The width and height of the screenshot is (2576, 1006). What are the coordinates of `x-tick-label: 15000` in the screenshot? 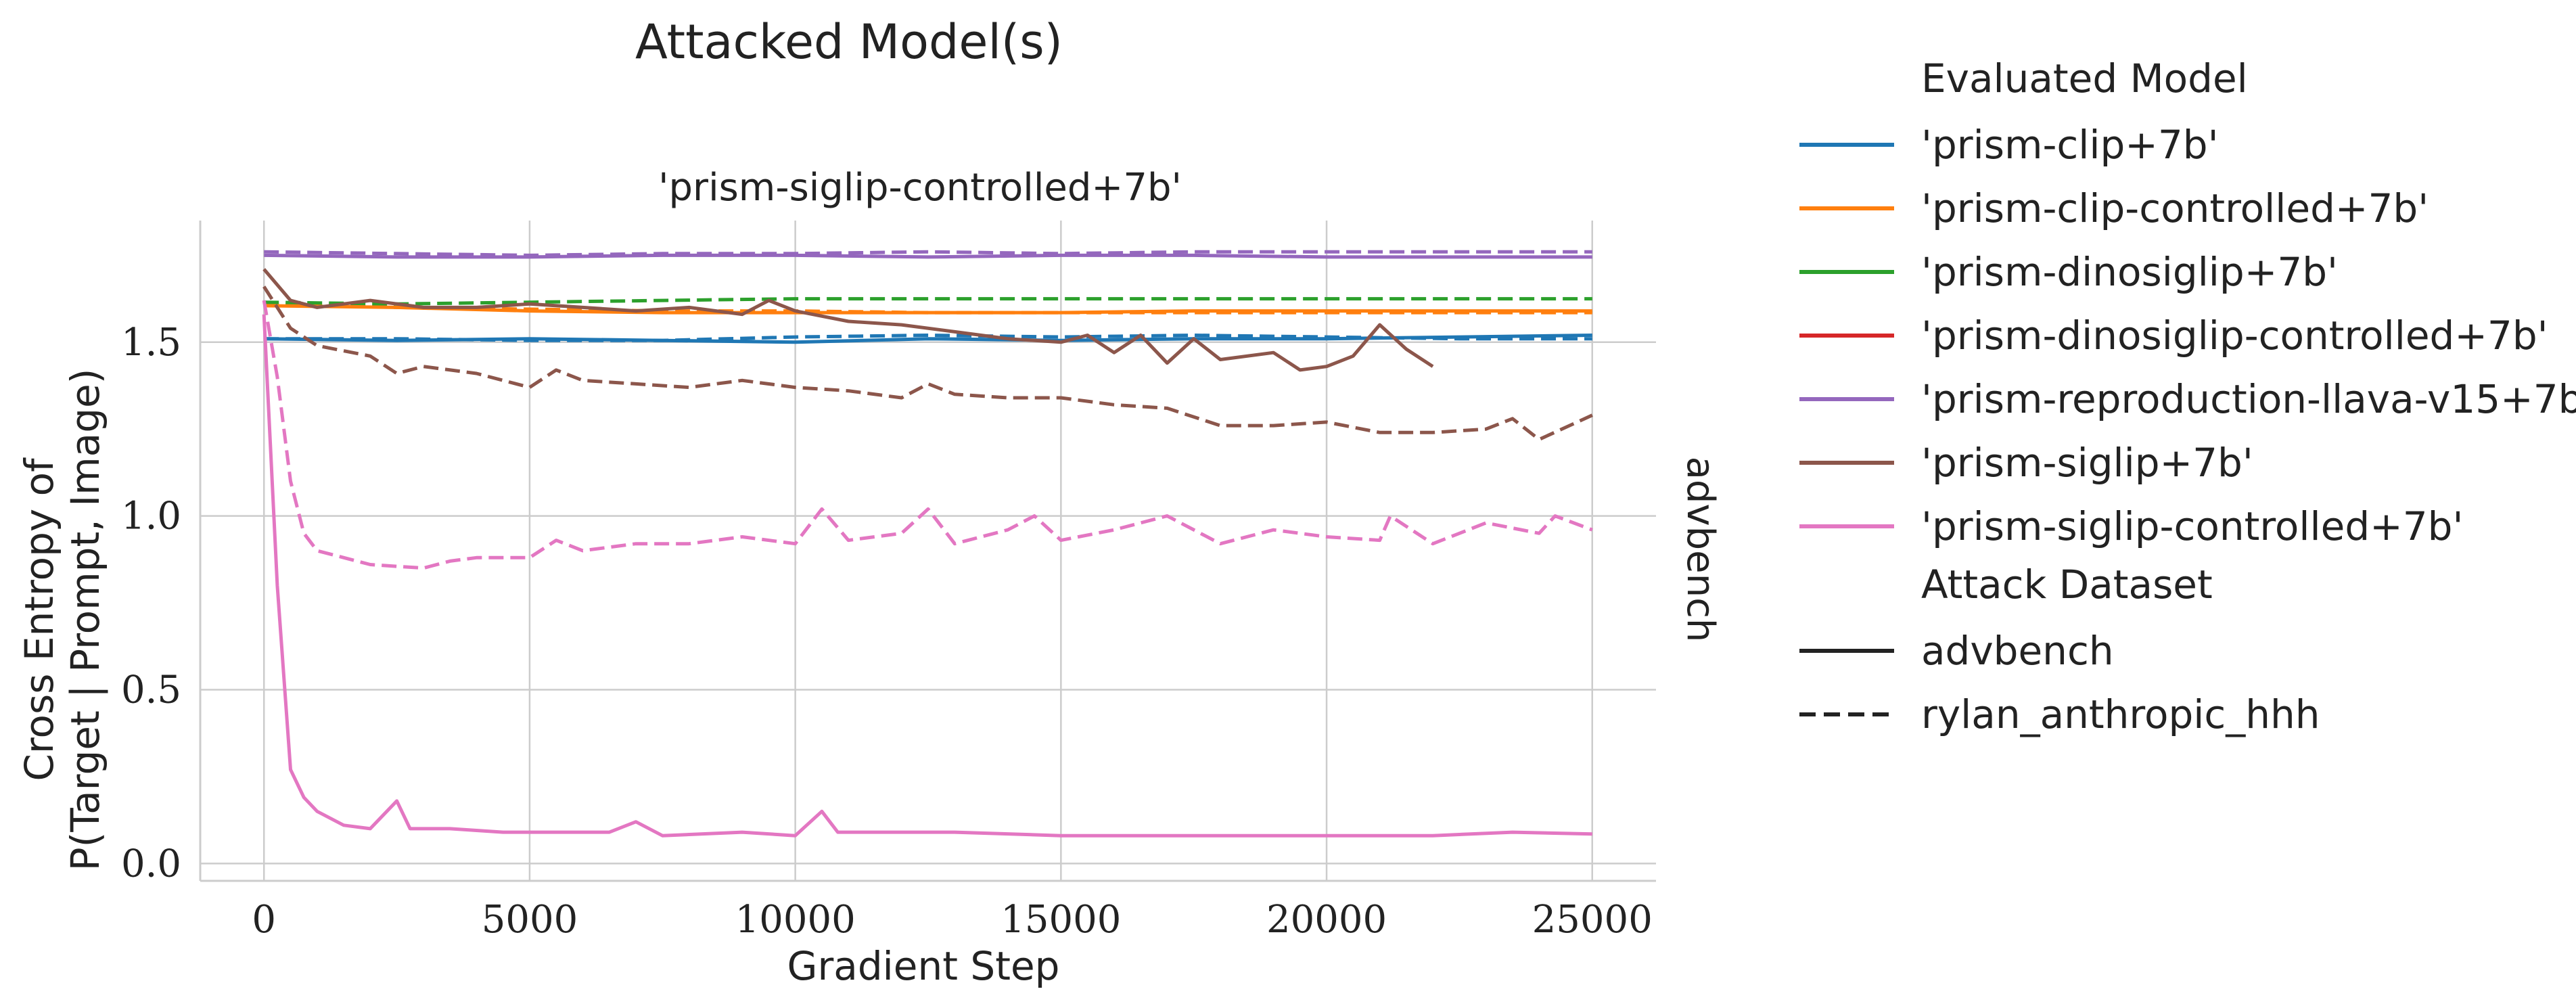 It's located at (1061, 920).